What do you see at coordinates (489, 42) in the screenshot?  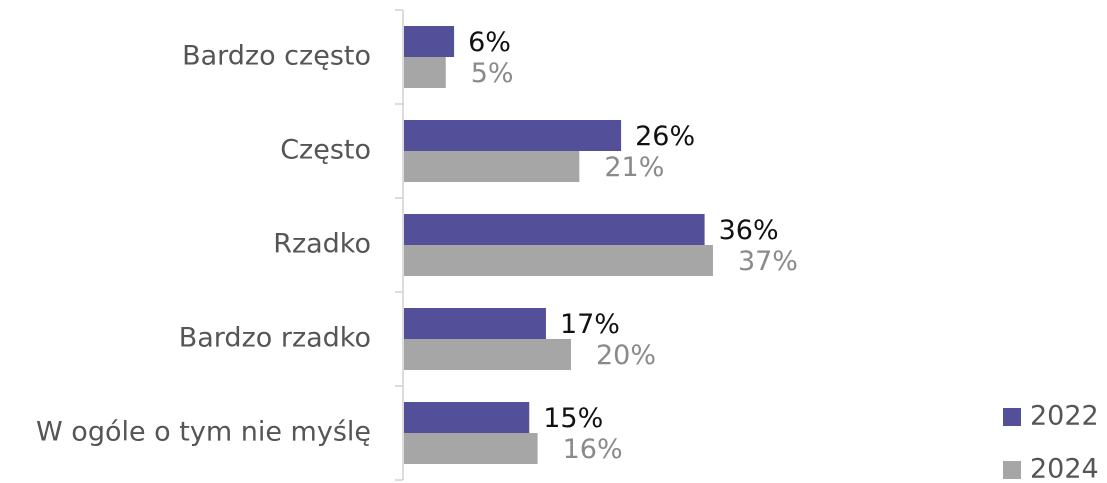 I see `value-label: 6%` at bounding box center [489, 42].